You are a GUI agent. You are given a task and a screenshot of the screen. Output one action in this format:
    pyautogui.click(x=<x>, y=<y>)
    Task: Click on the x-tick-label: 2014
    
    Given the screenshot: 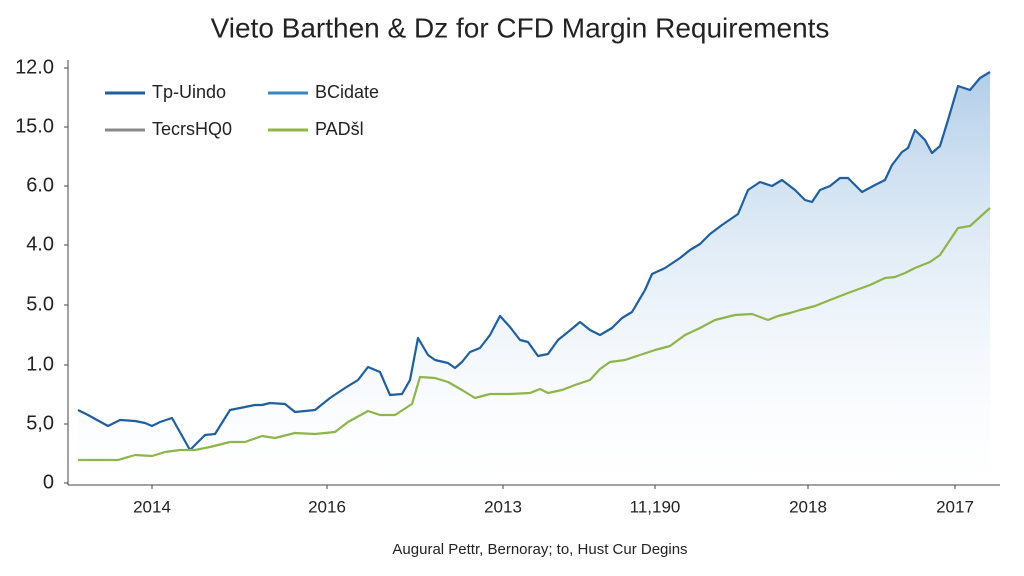 What is the action you would take?
    pyautogui.click(x=152, y=506)
    